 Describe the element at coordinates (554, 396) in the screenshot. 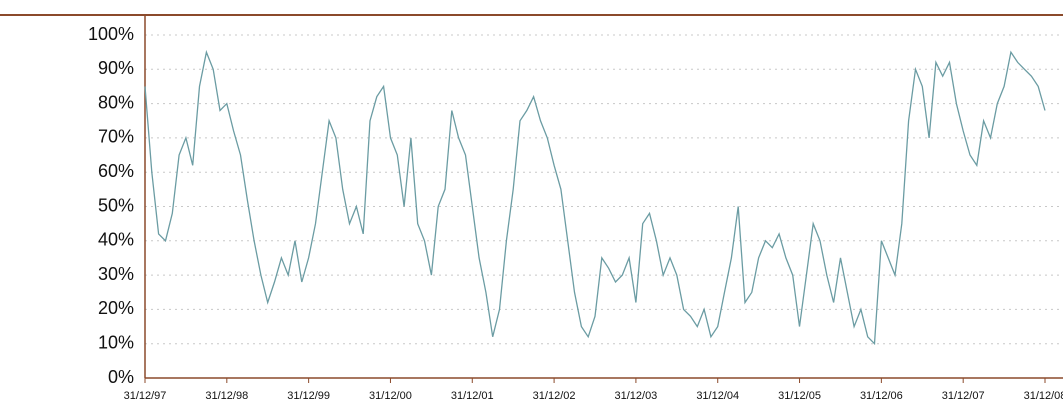

I see `x-tick-label: 31/12/02` at that location.